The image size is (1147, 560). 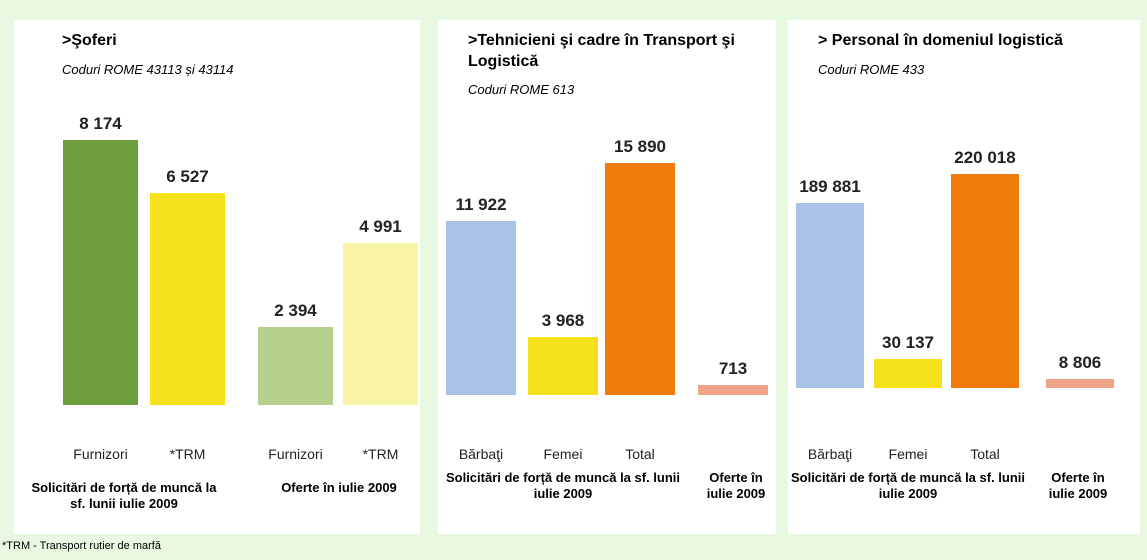 I want to click on value-label: 189 881, so click(x=830, y=187).